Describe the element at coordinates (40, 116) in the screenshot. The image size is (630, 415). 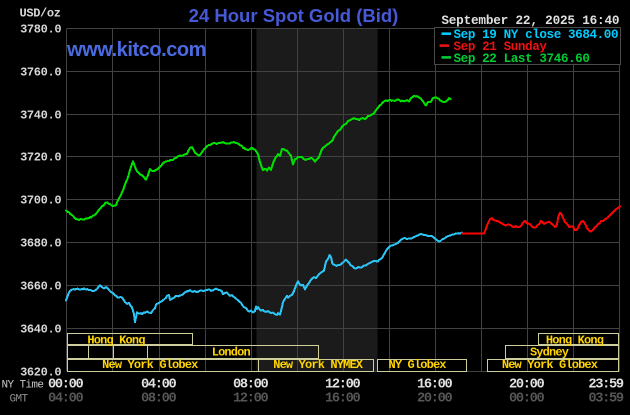
I see `svg-text: 3740.0` at that location.